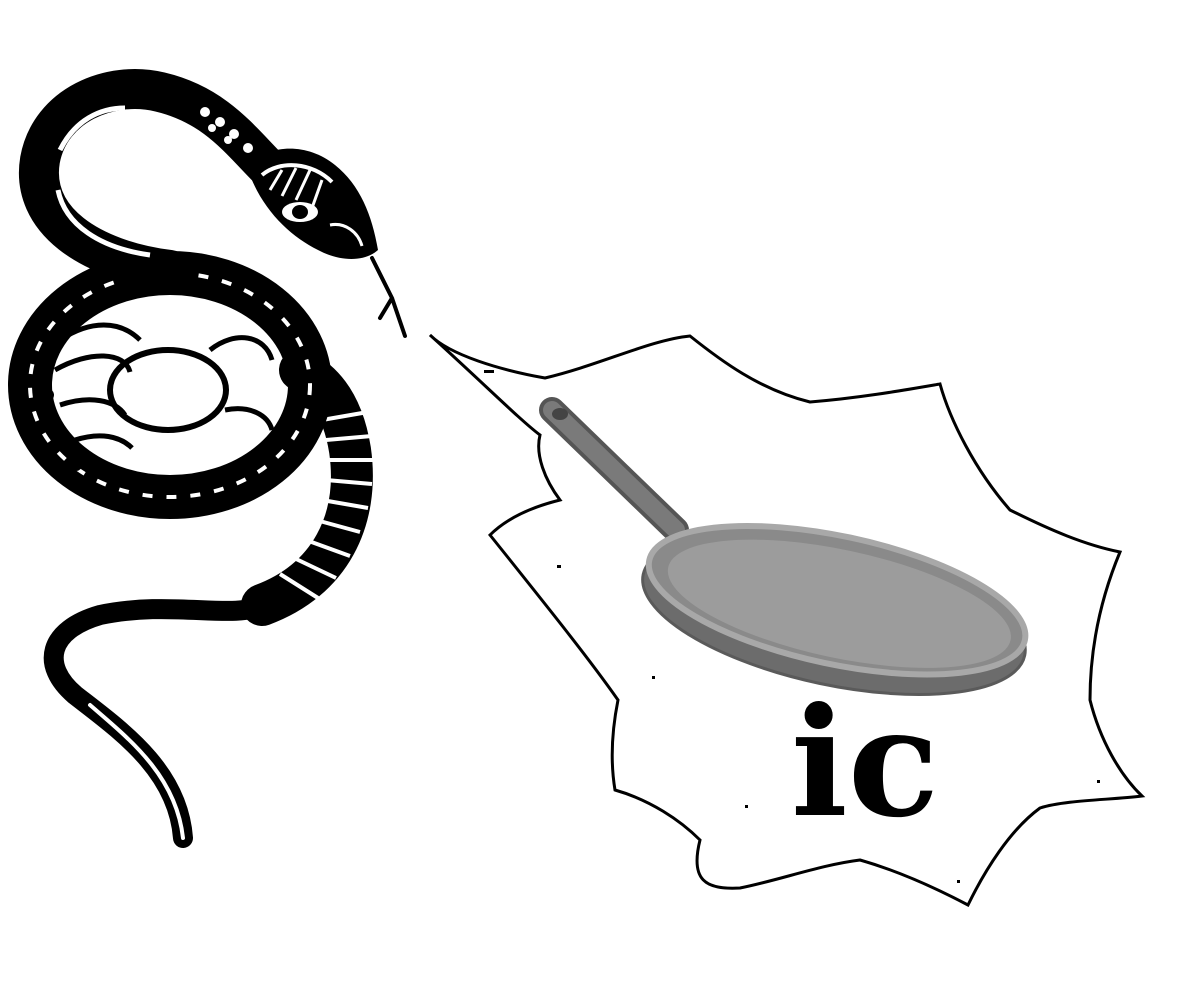 This screenshot has width=1200, height=1000. I want to click on caption-text: ic, so click(865, 763).